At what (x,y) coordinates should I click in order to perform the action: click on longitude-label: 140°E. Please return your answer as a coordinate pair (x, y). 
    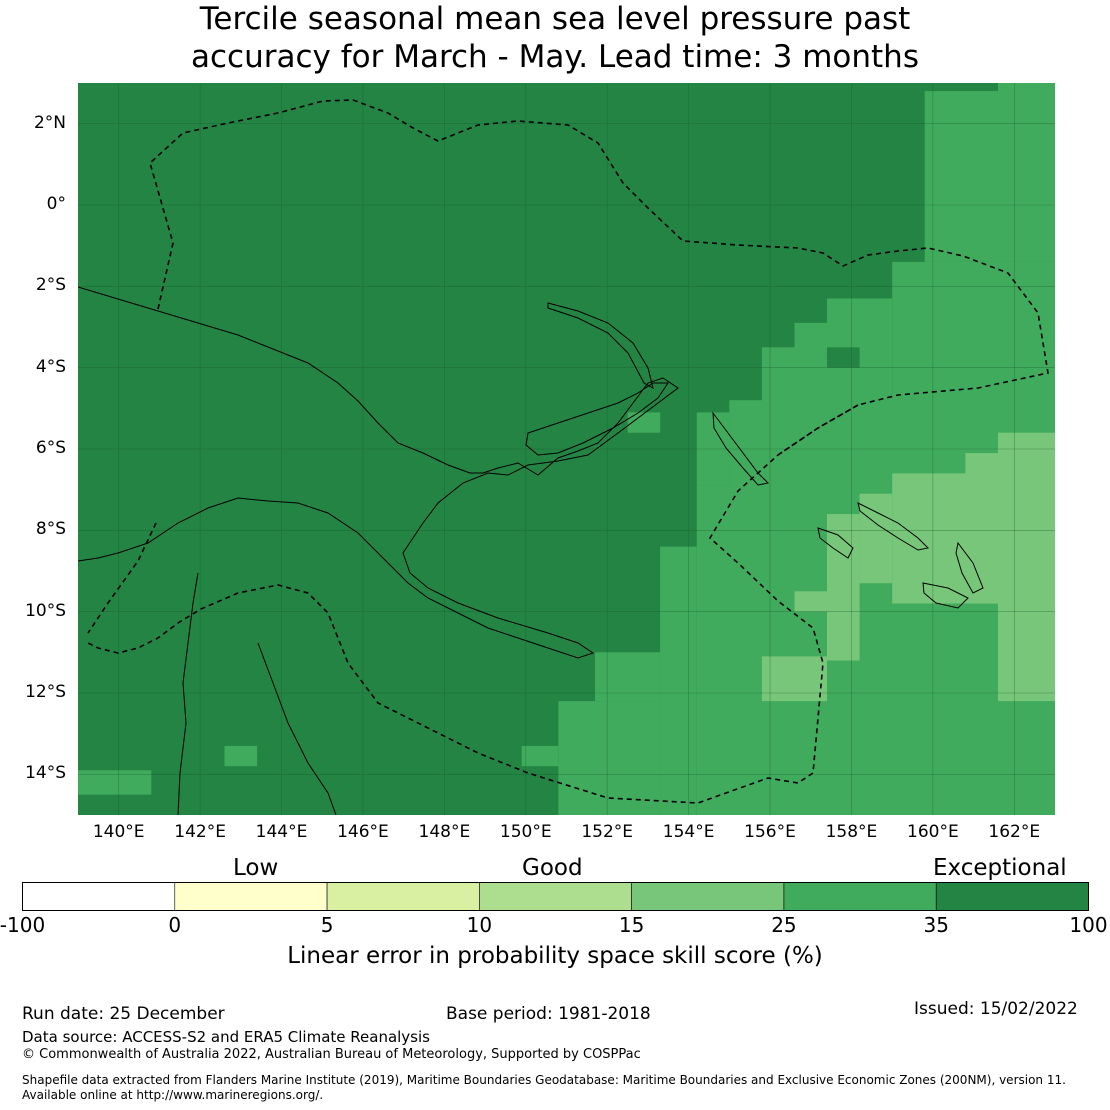
    Looking at the image, I should click on (118, 832).